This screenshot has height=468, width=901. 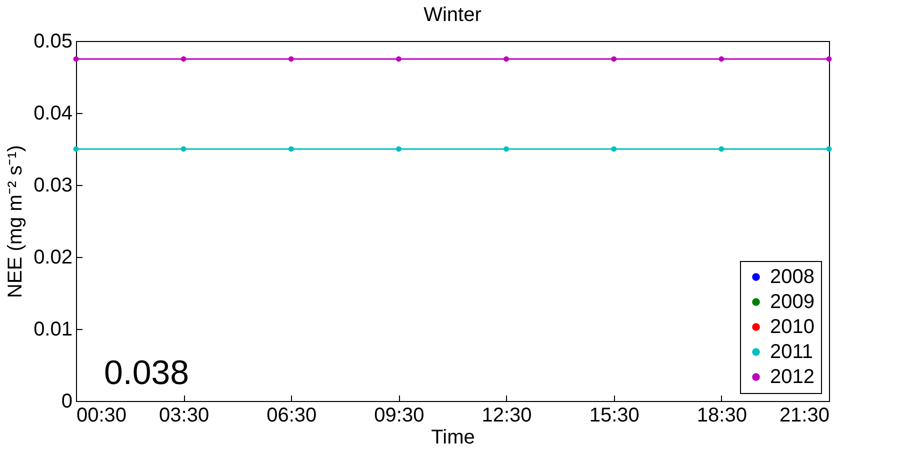 I want to click on legend-label: 2009, so click(x=792, y=302).